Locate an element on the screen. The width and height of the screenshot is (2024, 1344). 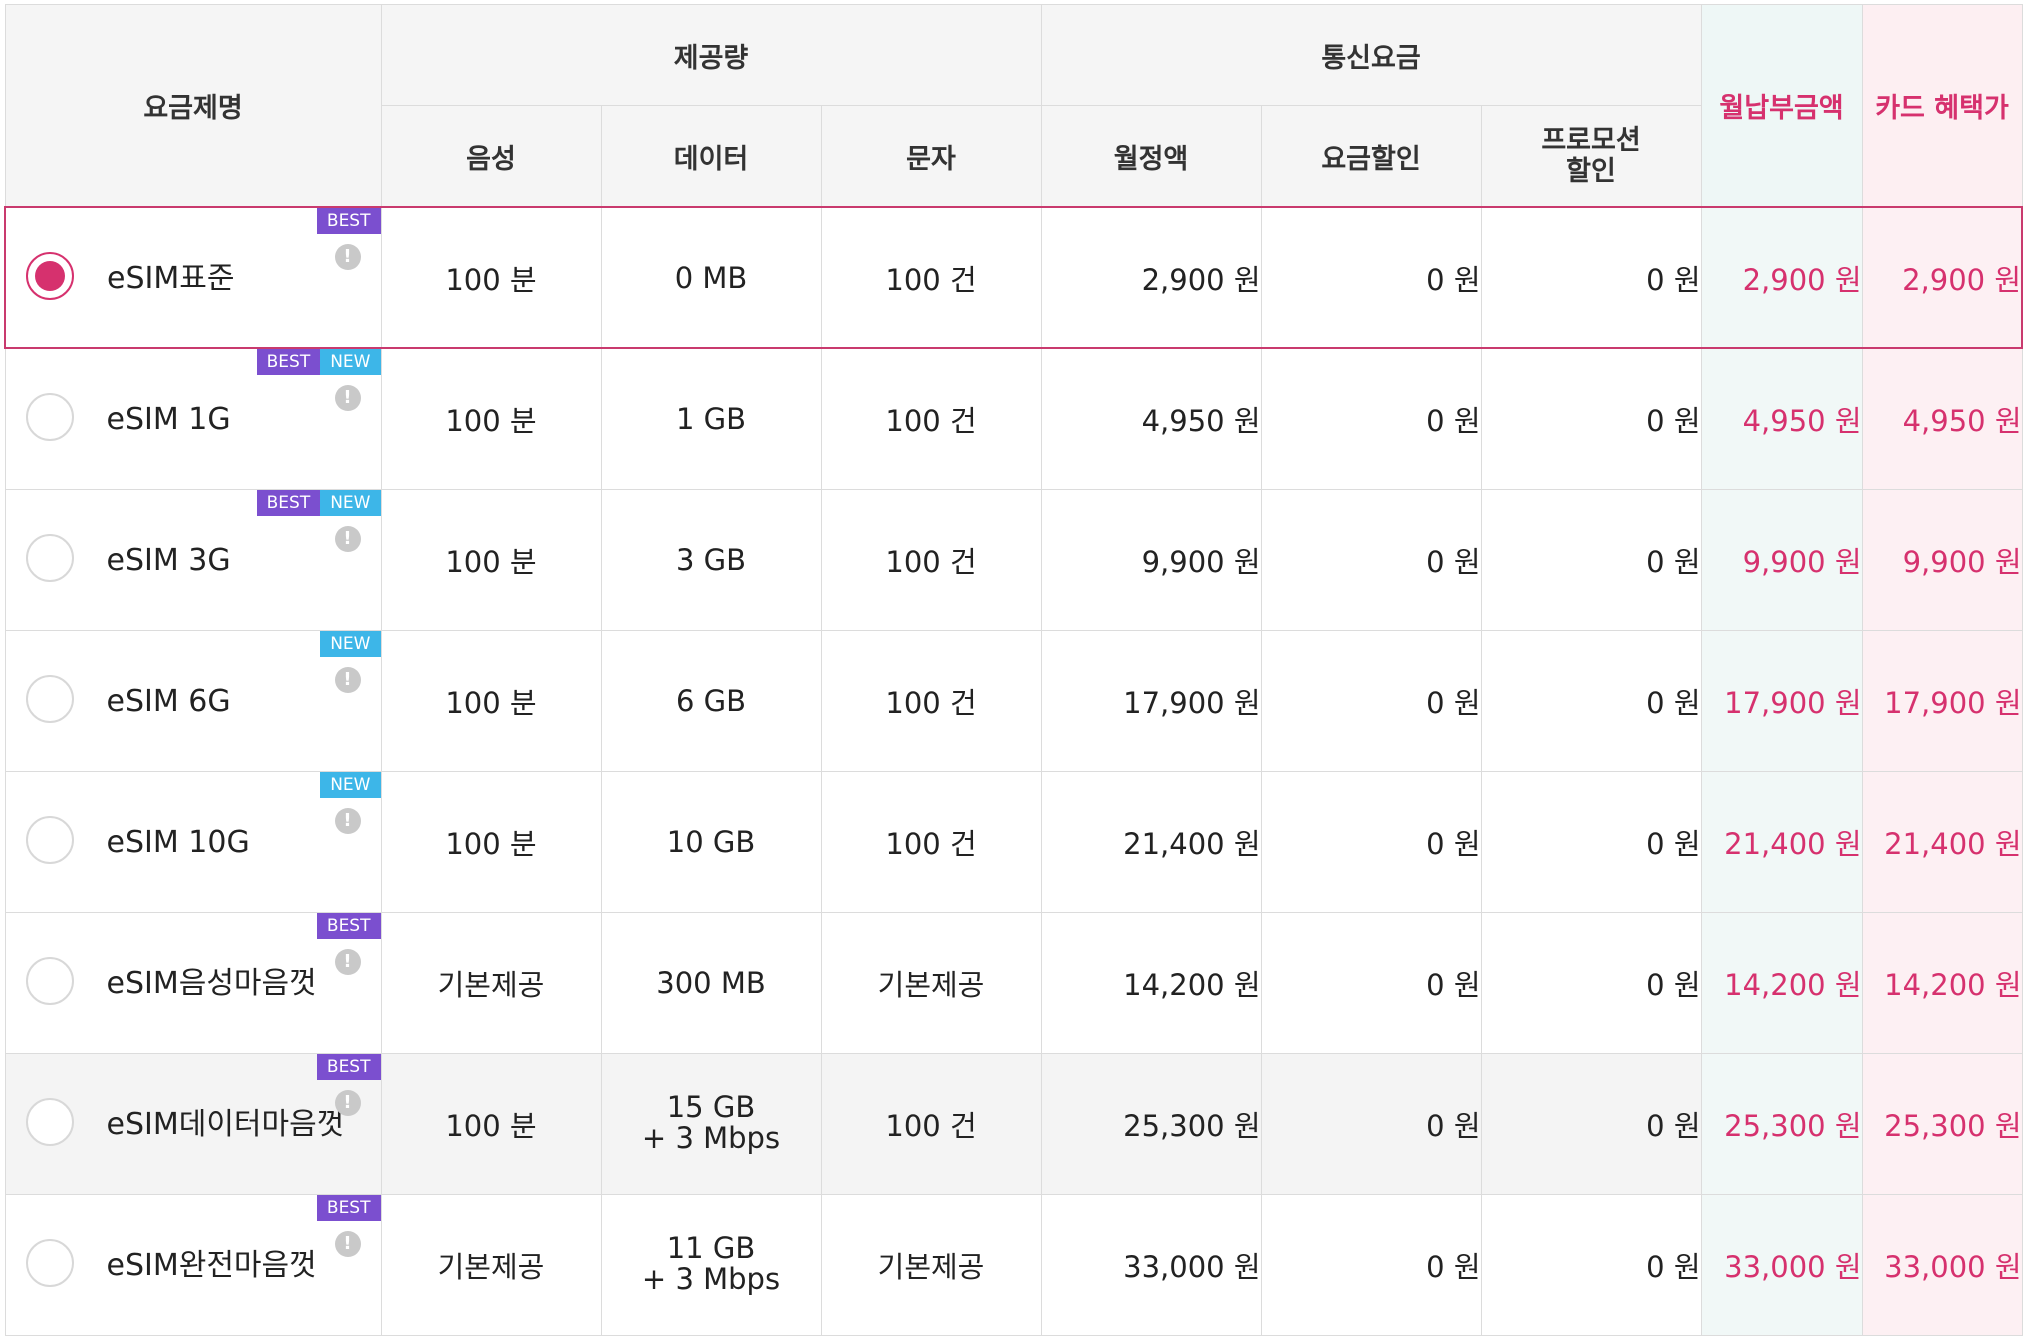
plan-card-price: 25,300 원 is located at coordinates (1942, 1123).